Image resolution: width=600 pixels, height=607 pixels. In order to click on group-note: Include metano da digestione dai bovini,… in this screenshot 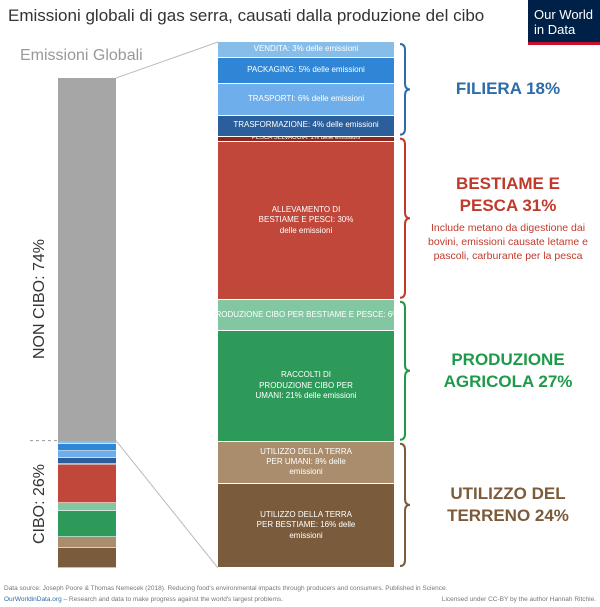, I will do `click(508, 242)`.